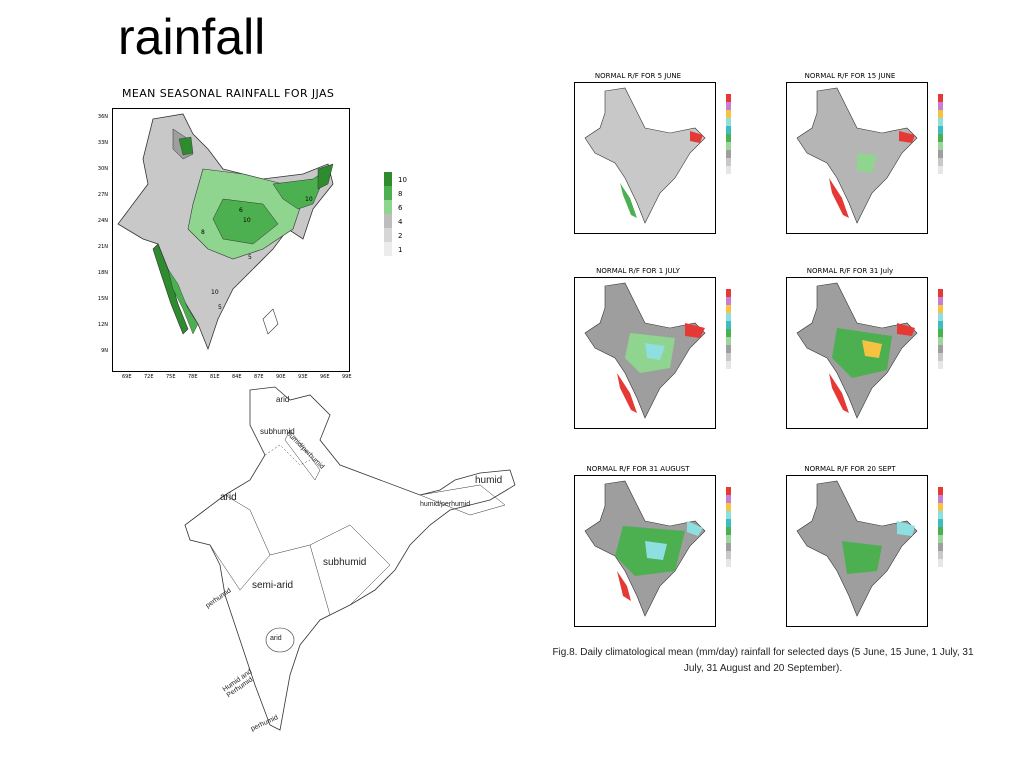 The width and height of the screenshot is (1024, 768). What do you see at coordinates (171, 377) in the screenshot?
I see `longitude-tick: 75E` at bounding box center [171, 377].